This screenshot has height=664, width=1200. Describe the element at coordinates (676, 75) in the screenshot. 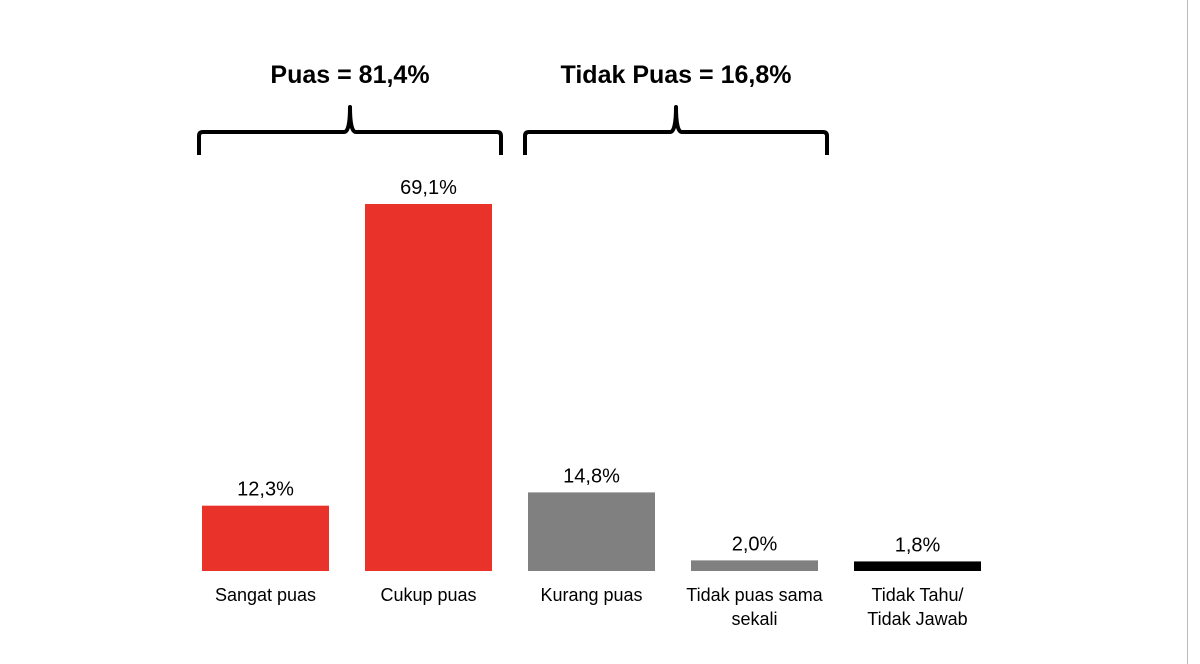

I see `group-title-tidak-puas: Tidak Puas = 16,8%` at that location.